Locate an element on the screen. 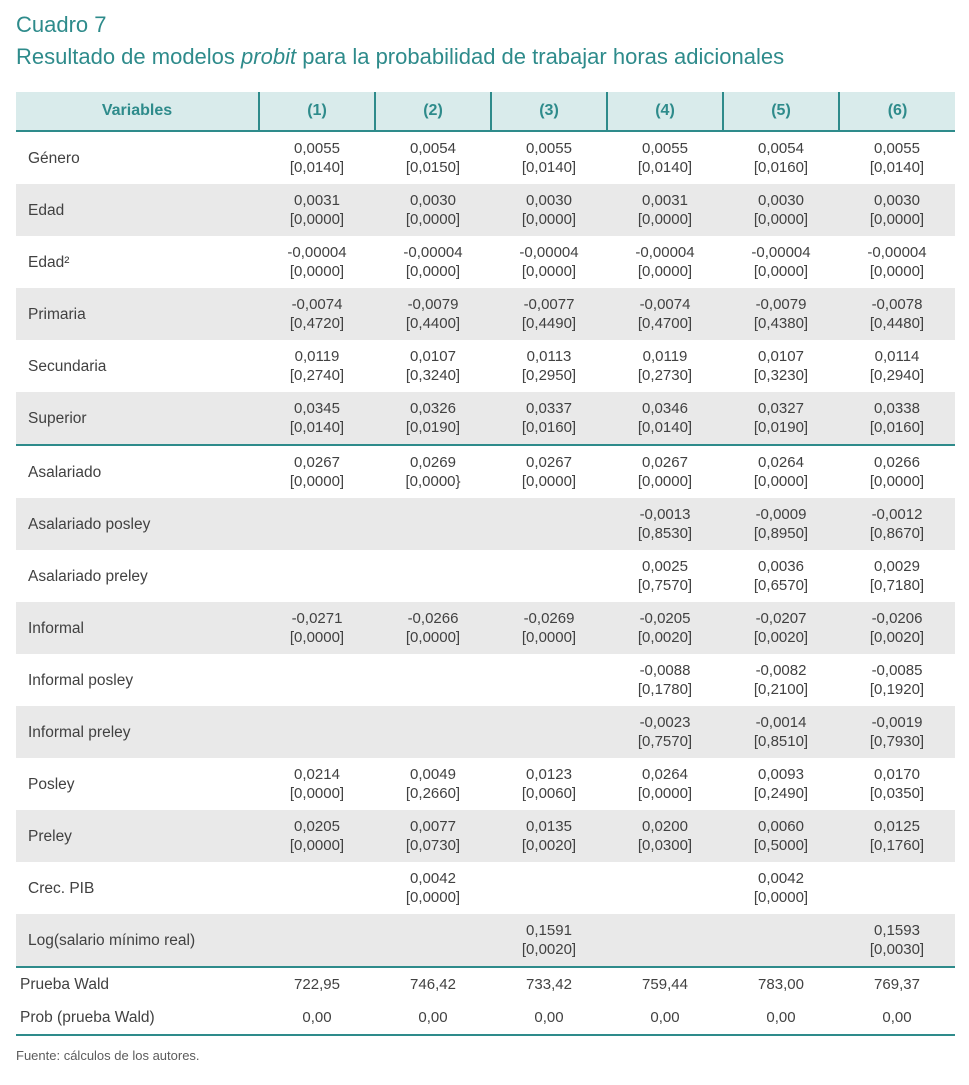  coefficient-value: -0,0074 is located at coordinates (665, 304).